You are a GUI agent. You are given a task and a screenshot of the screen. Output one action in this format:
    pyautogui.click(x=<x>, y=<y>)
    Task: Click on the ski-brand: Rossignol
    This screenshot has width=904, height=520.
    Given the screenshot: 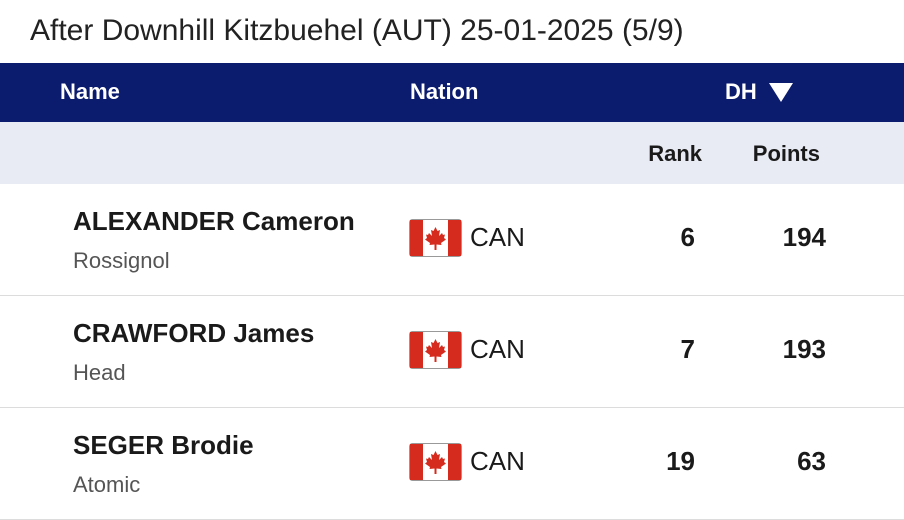 What is the action you would take?
    pyautogui.click(x=121, y=260)
    